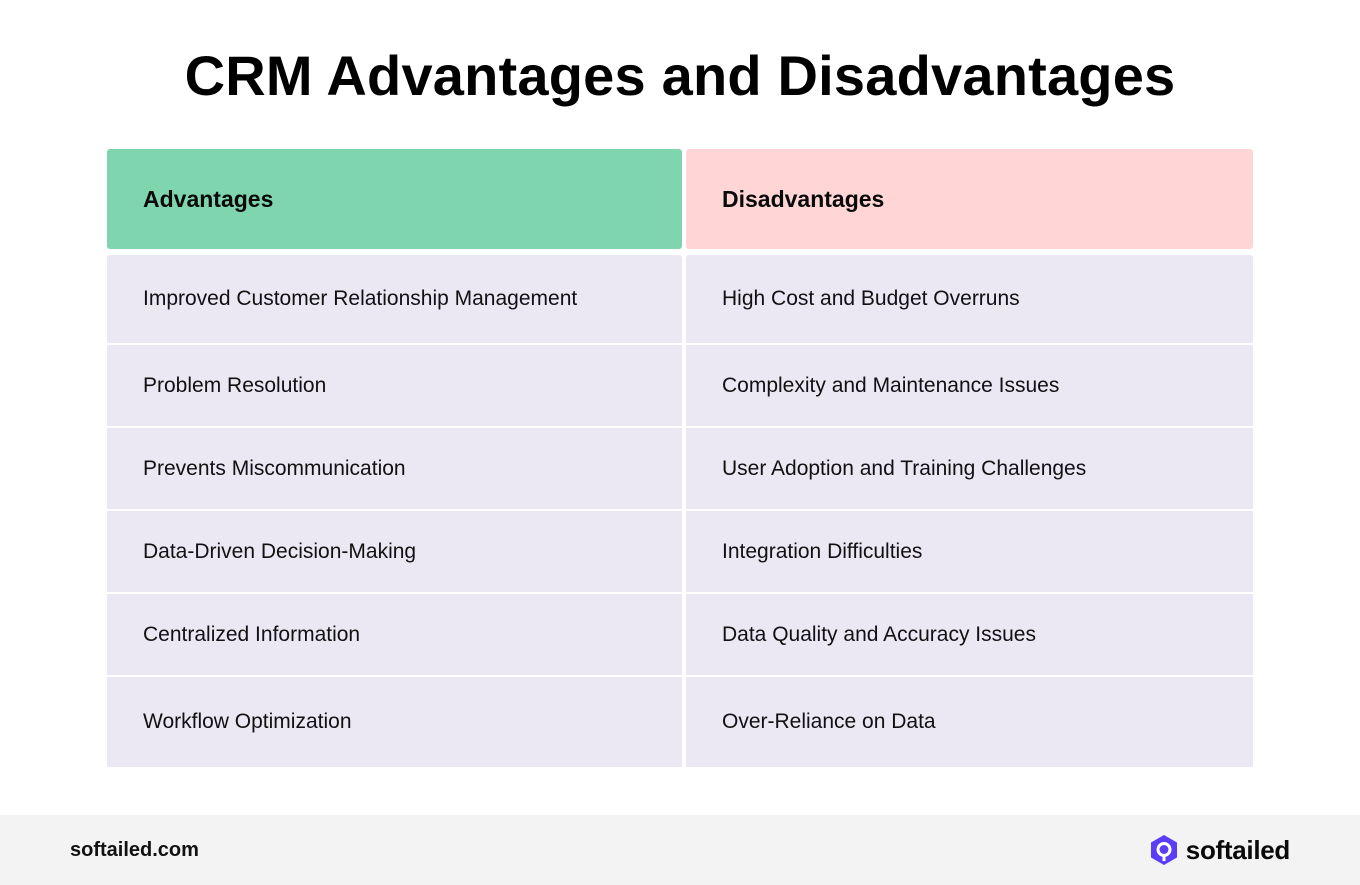  What do you see at coordinates (134, 850) in the screenshot?
I see `footer-url: softailed.com` at bounding box center [134, 850].